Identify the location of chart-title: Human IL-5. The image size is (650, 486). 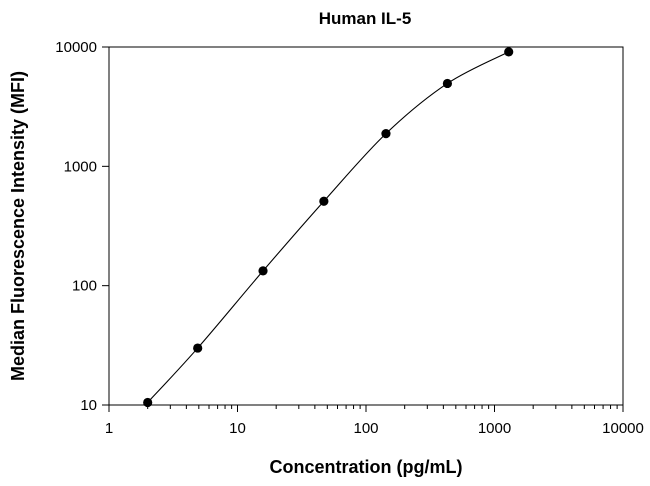
(365, 18).